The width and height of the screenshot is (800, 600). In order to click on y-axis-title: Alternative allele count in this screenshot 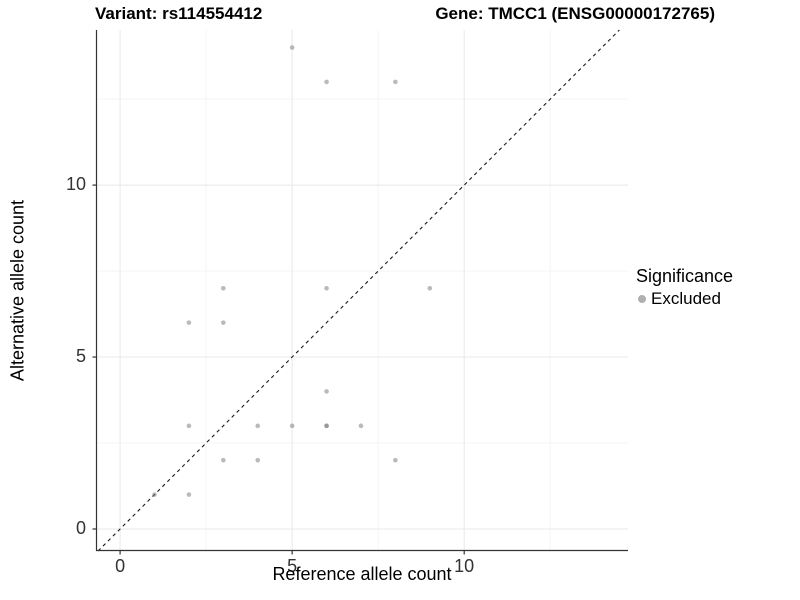, I will do `click(17, 290)`.